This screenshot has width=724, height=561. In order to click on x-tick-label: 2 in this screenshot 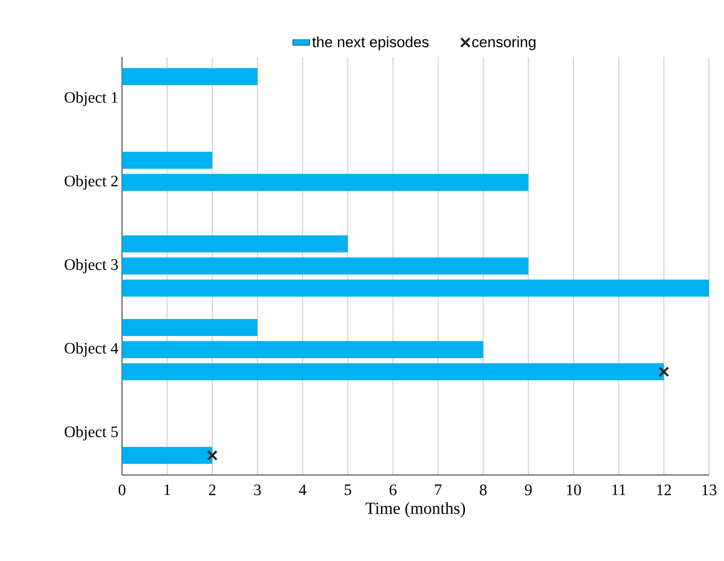, I will do `click(212, 490)`.